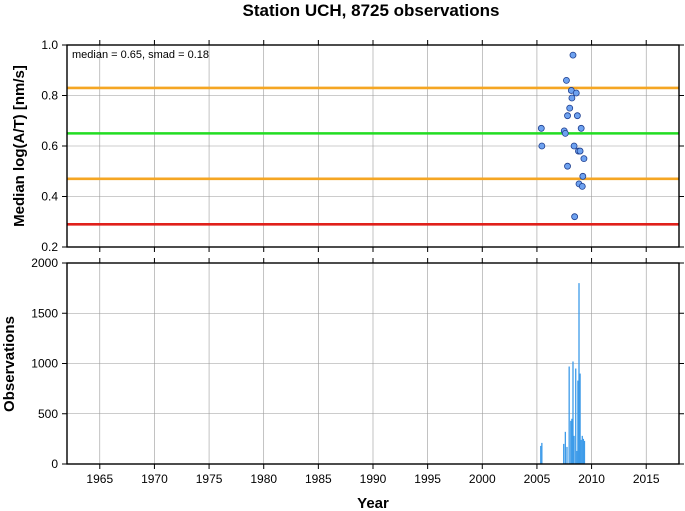  Describe the element at coordinates (537, 479) in the screenshot. I see `bottom-x-tick-label: 2005` at that location.